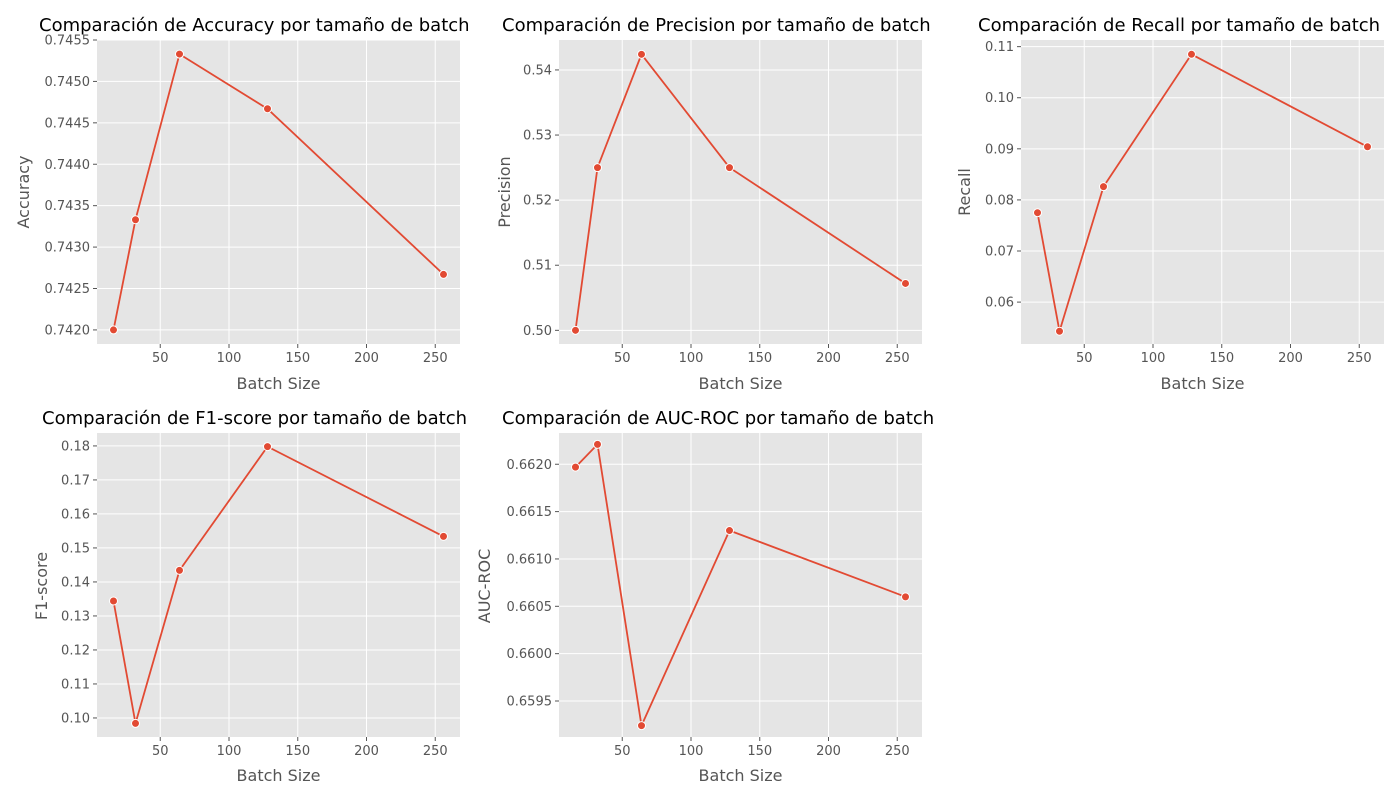  What do you see at coordinates (504, 191) in the screenshot?
I see `y-axis-label: Precision` at bounding box center [504, 191].